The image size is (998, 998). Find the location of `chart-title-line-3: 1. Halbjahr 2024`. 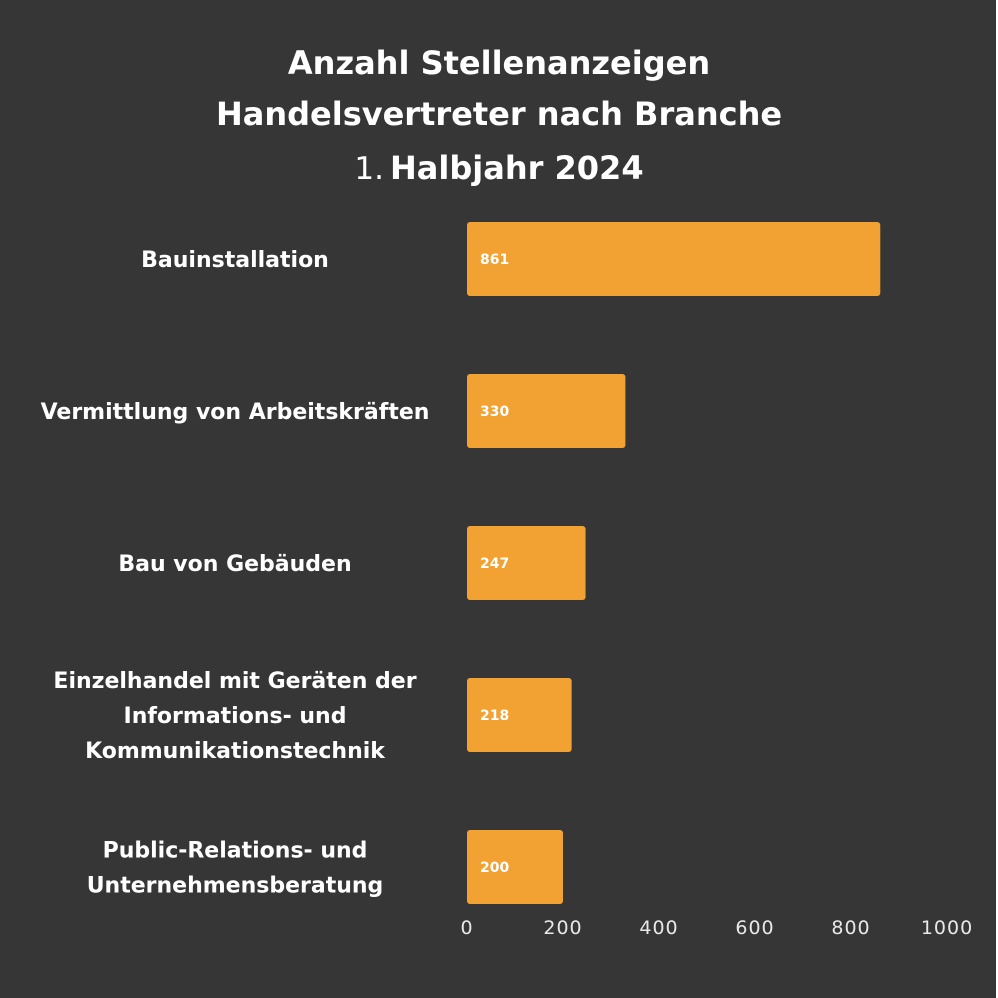

chart-title-line-3: 1. Halbjahr 2024 is located at coordinates (499, 168).